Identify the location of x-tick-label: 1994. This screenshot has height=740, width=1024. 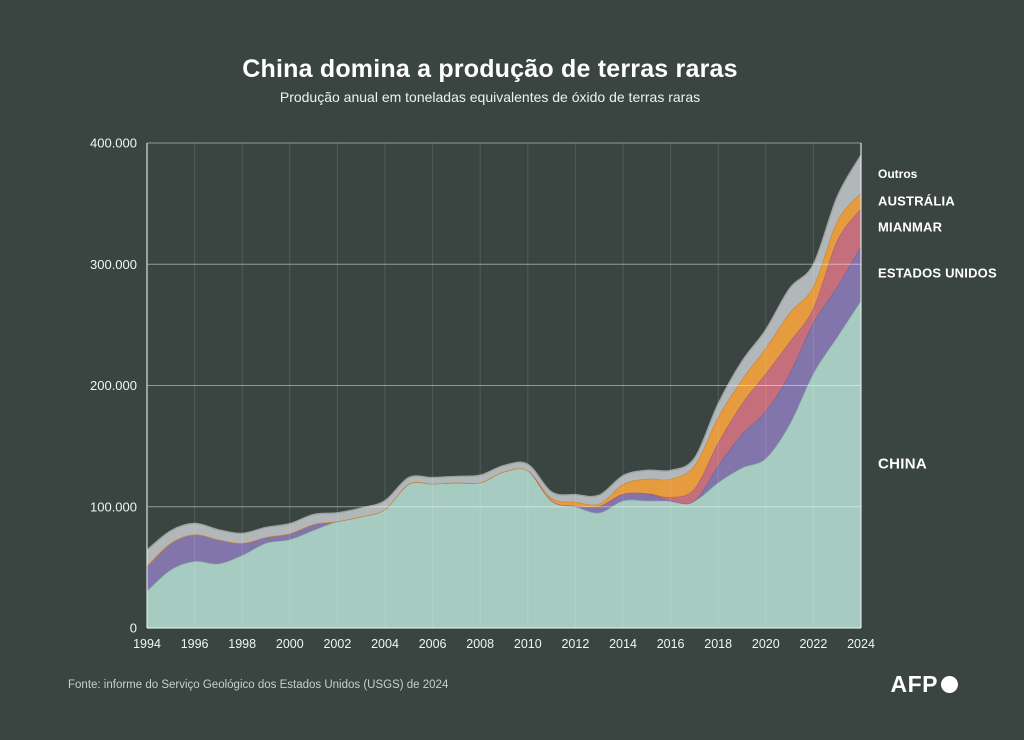
(147, 644).